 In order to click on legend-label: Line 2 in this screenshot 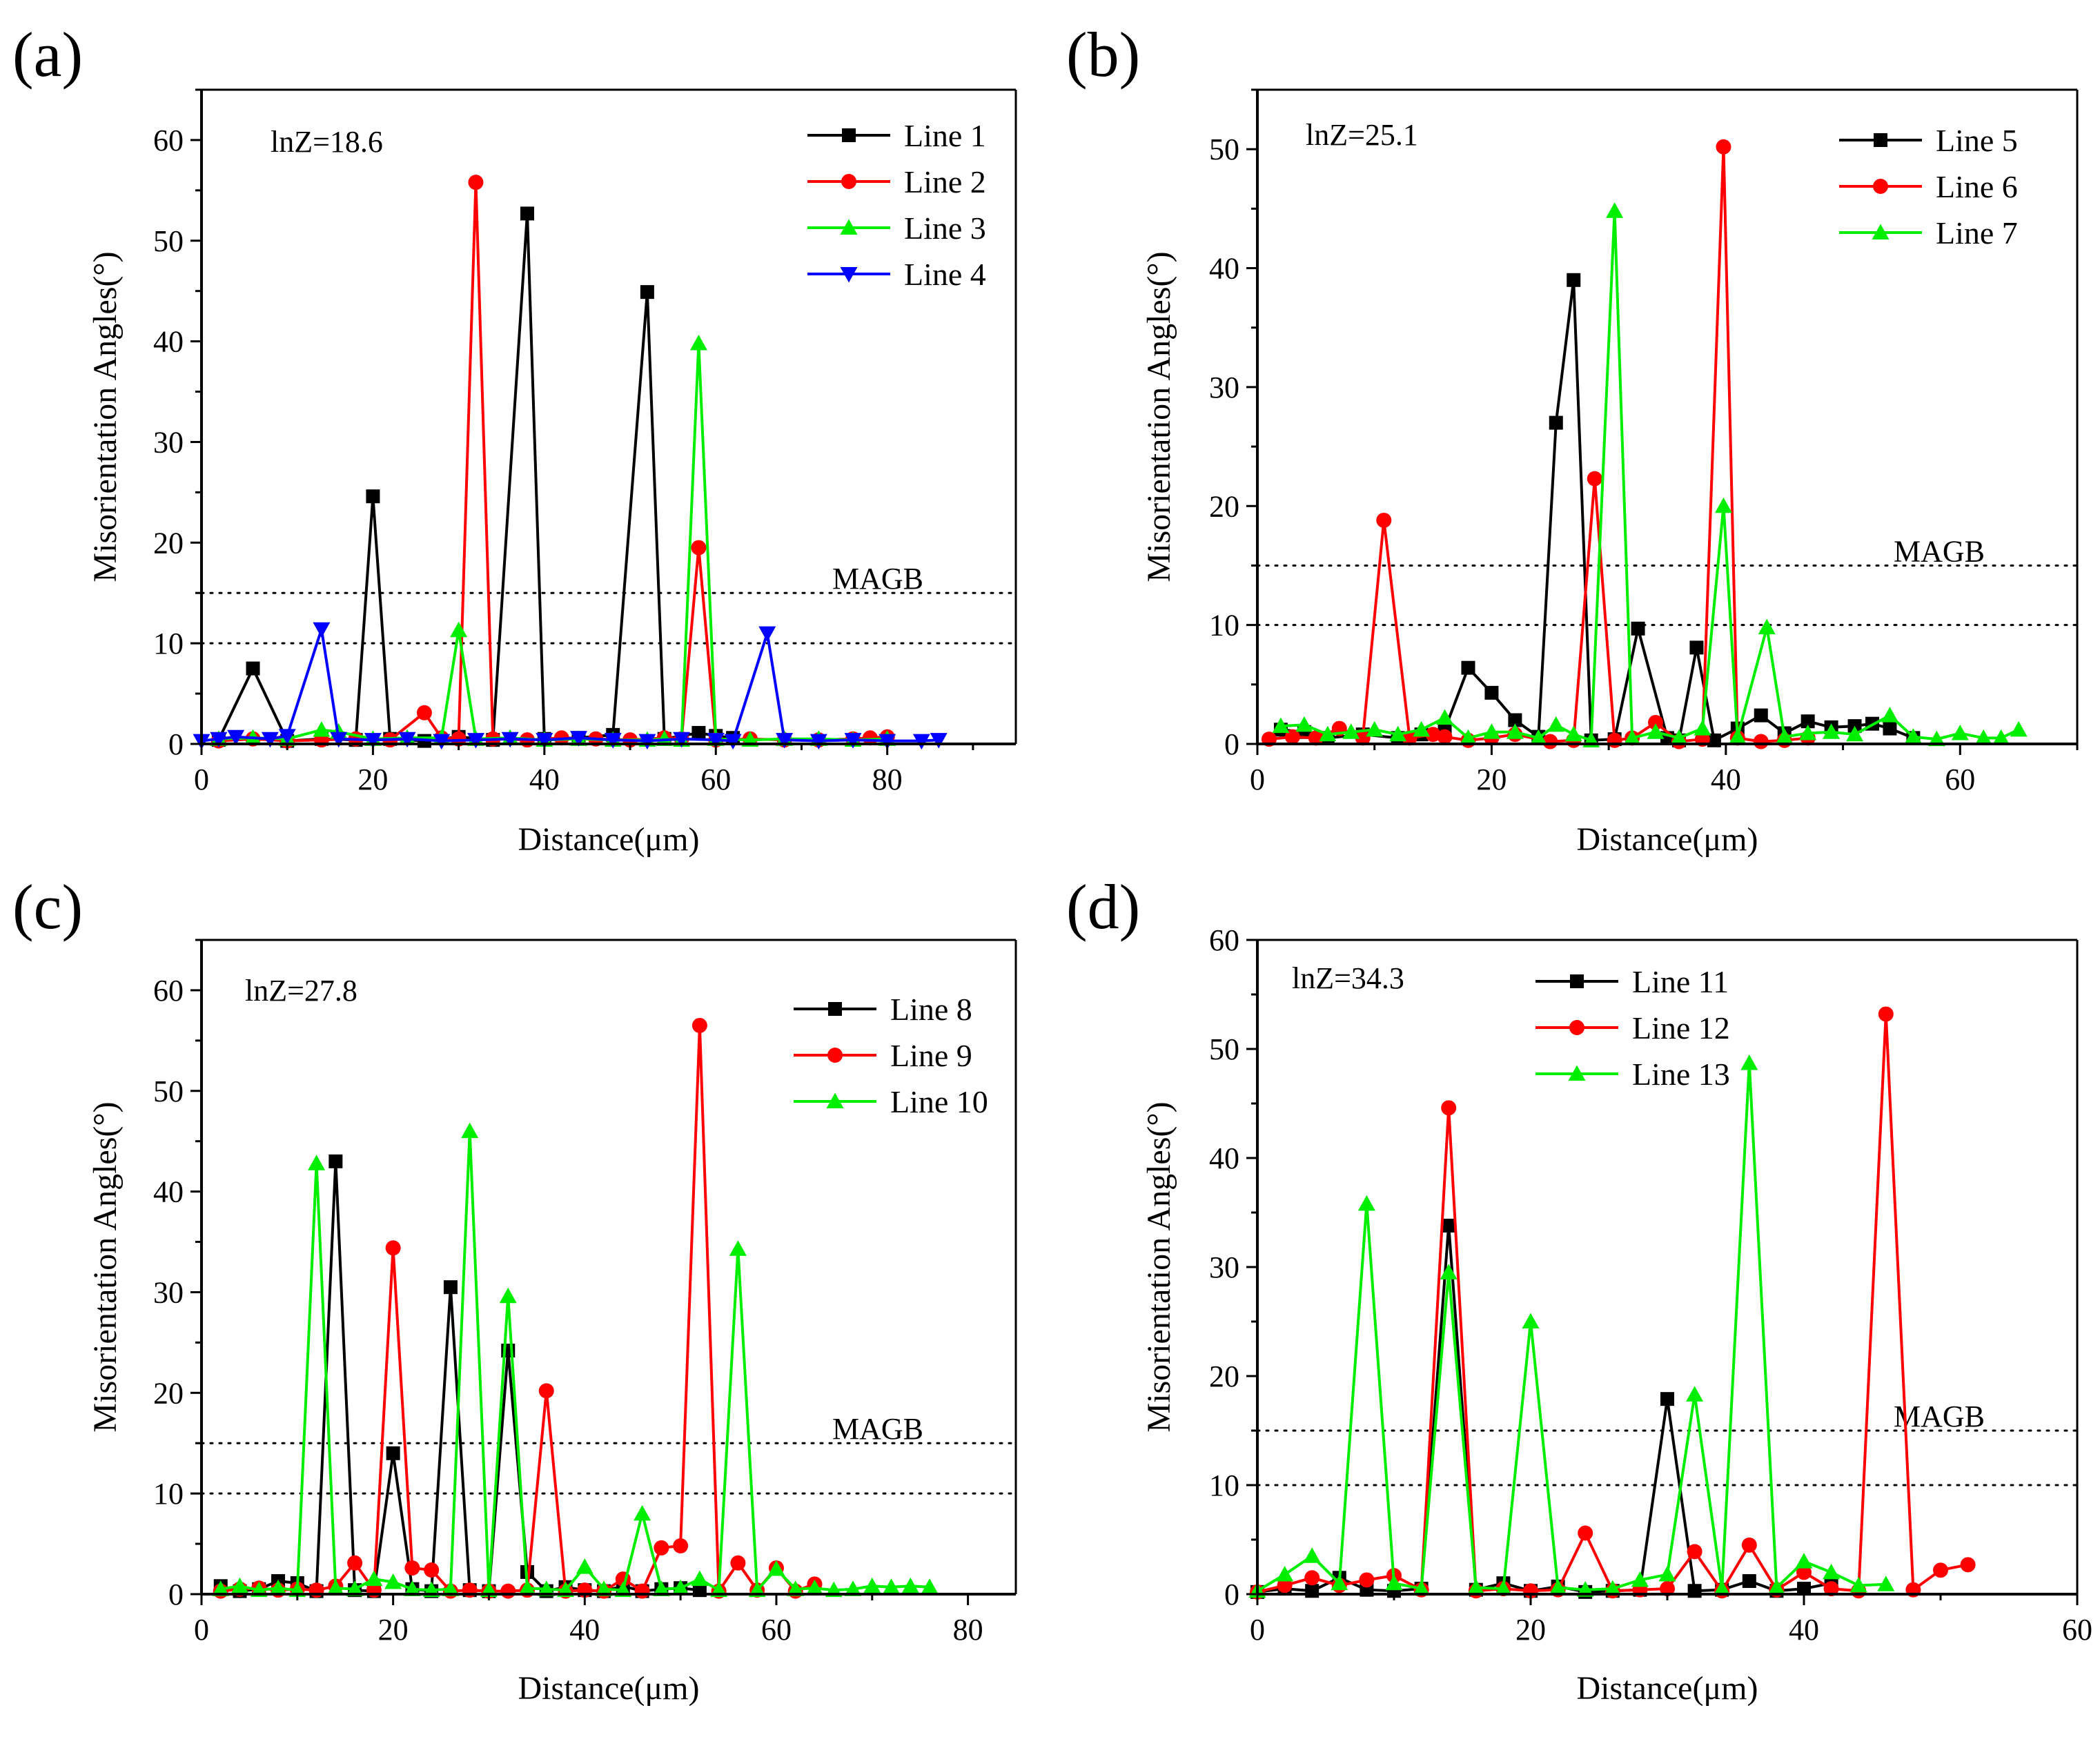, I will do `click(945, 181)`.